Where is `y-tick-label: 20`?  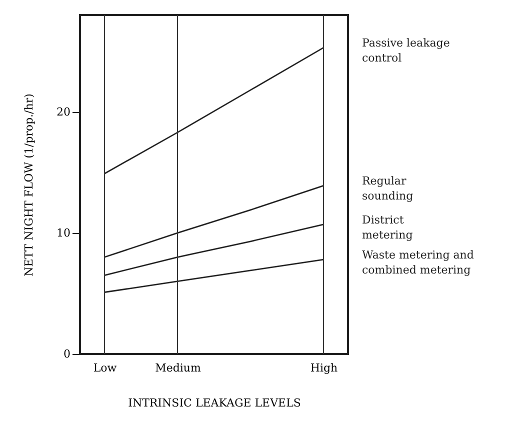 y-tick-label: 20 is located at coordinates (63, 111).